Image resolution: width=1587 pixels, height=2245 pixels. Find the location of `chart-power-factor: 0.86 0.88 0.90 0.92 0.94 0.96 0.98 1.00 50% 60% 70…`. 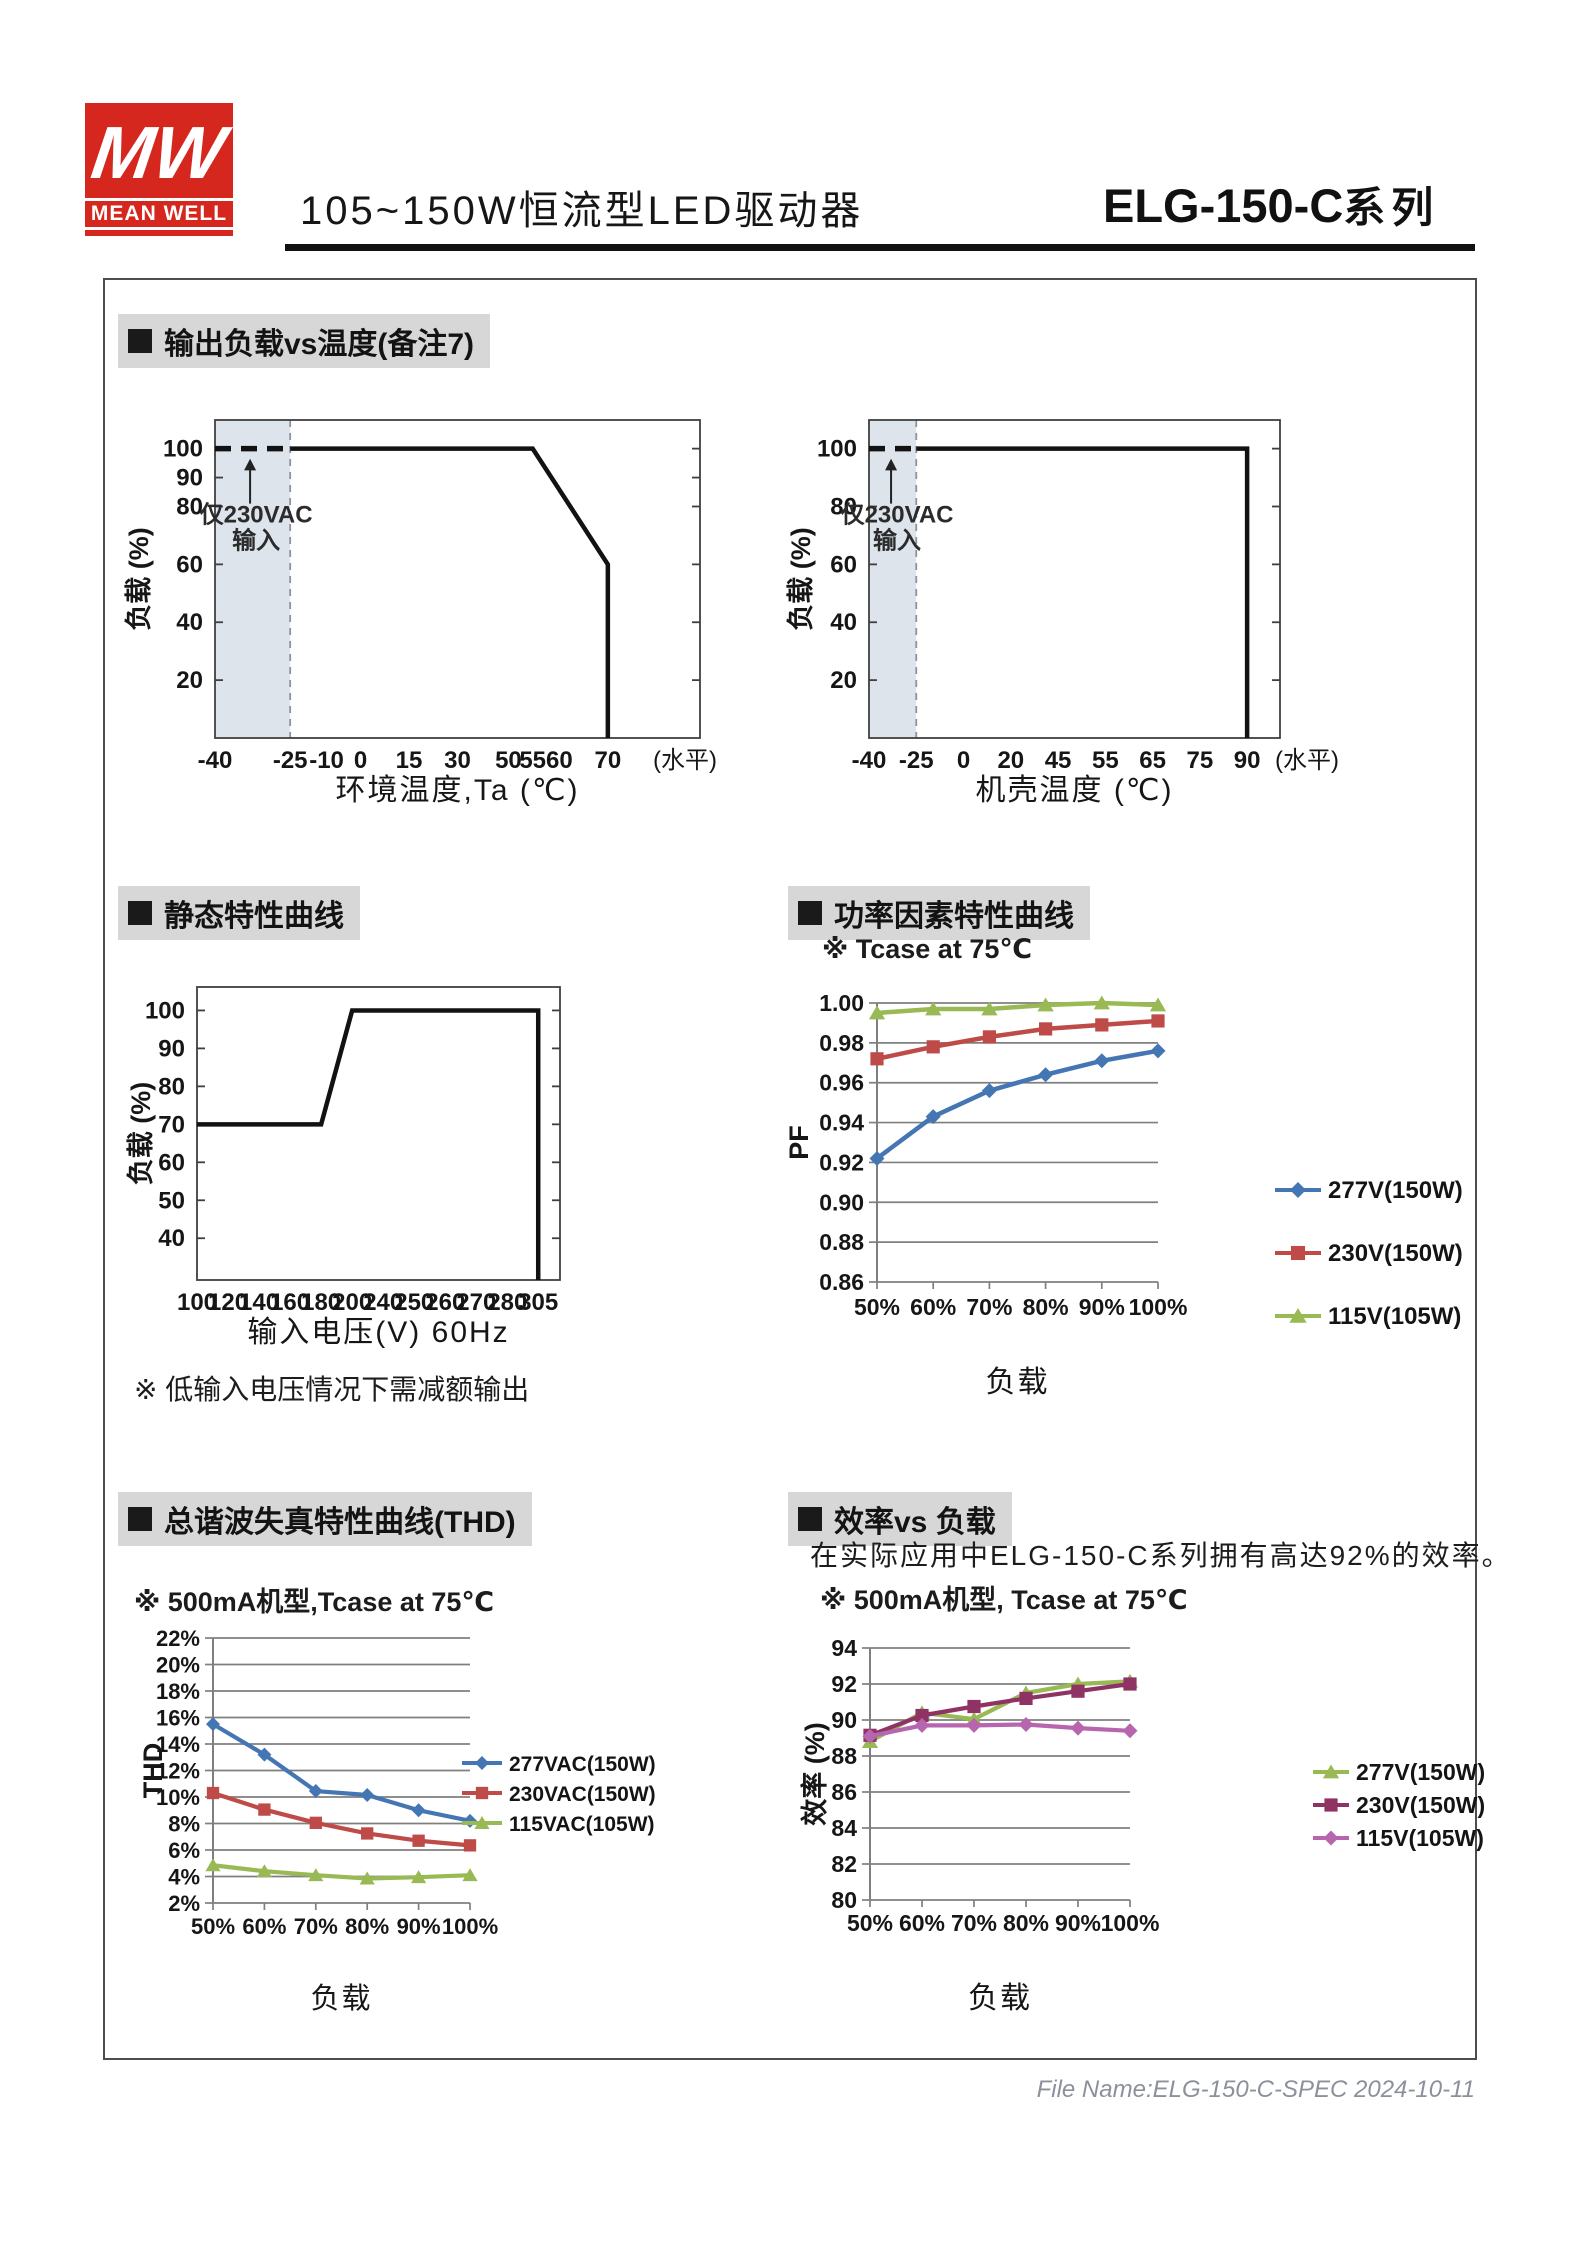

chart-power-factor: 0.86 0.88 0.90 0.92 0.94 0.96 0.98 1.00 50% 60% 70… is located at coordinates (1133, 1172).